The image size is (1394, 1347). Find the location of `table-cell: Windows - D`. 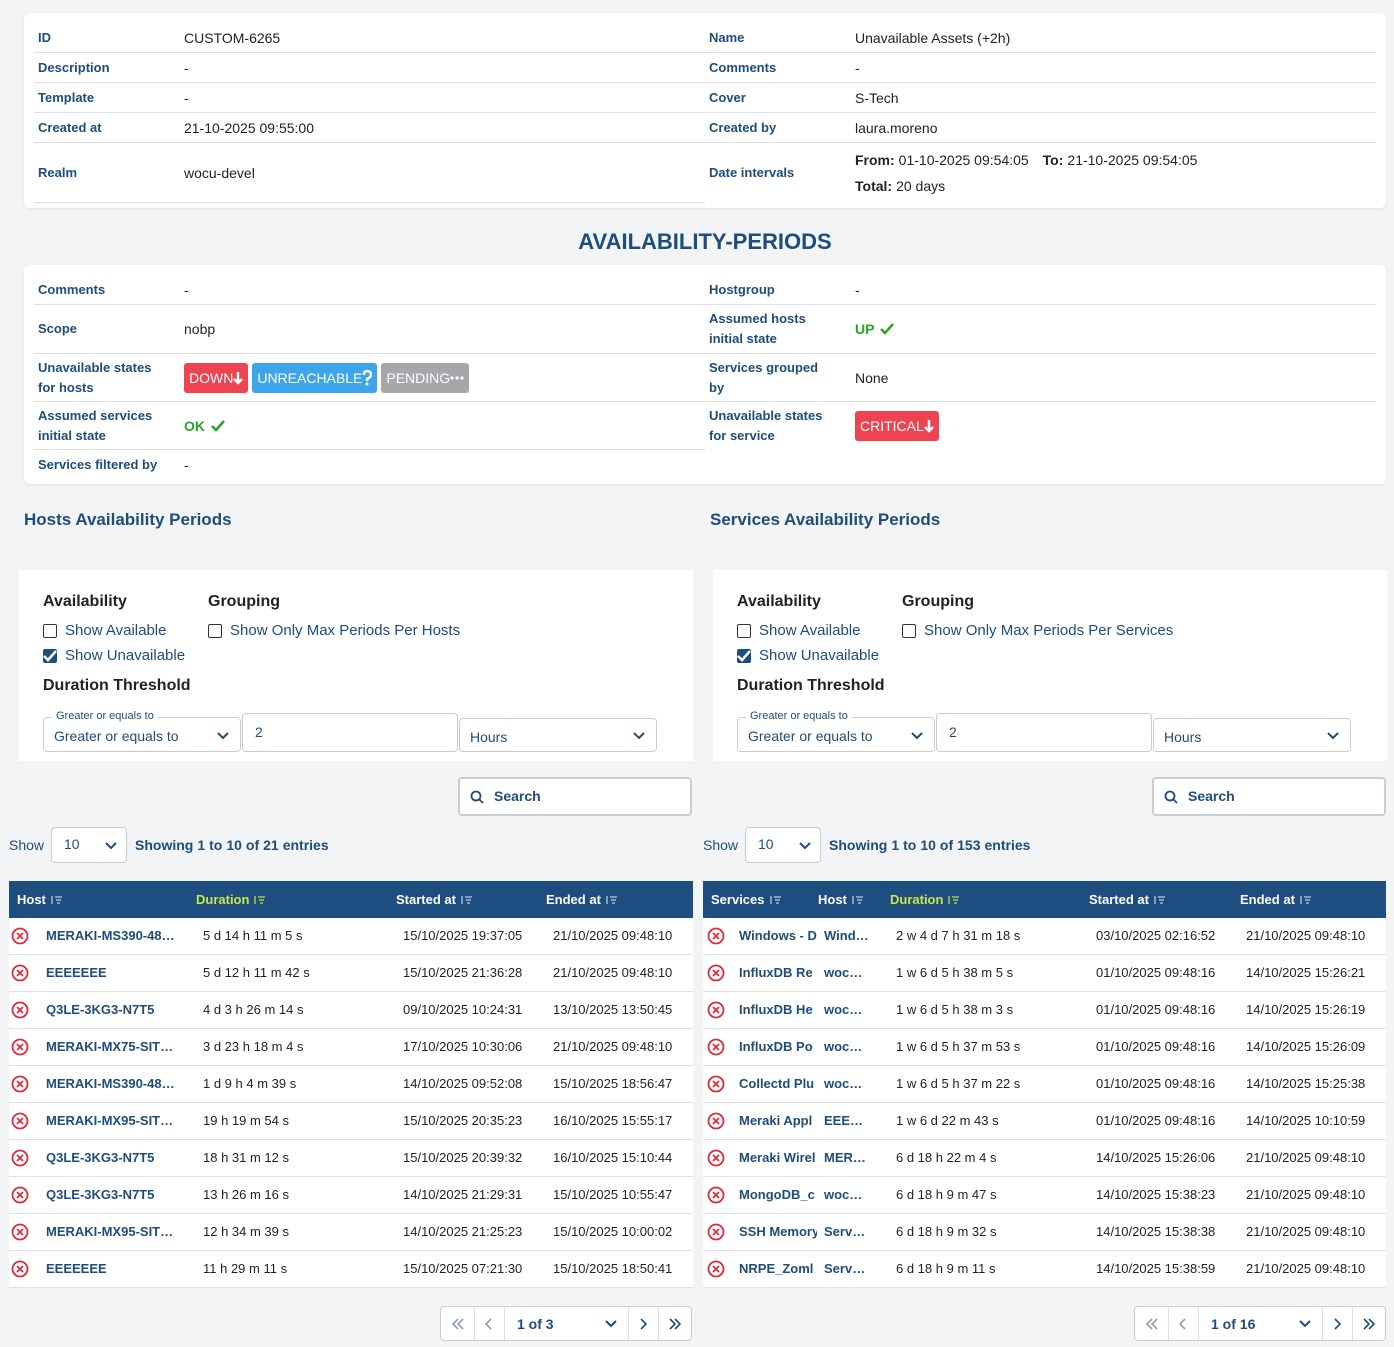

table-cell: Windows - D is located at coordinates (778, 936).